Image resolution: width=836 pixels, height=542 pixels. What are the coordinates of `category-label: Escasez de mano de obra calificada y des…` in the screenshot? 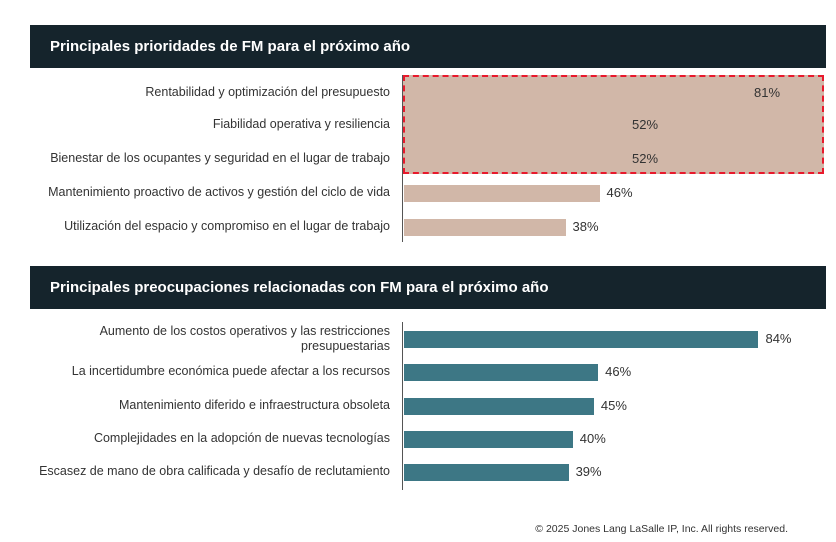 It's located at (214, 471).